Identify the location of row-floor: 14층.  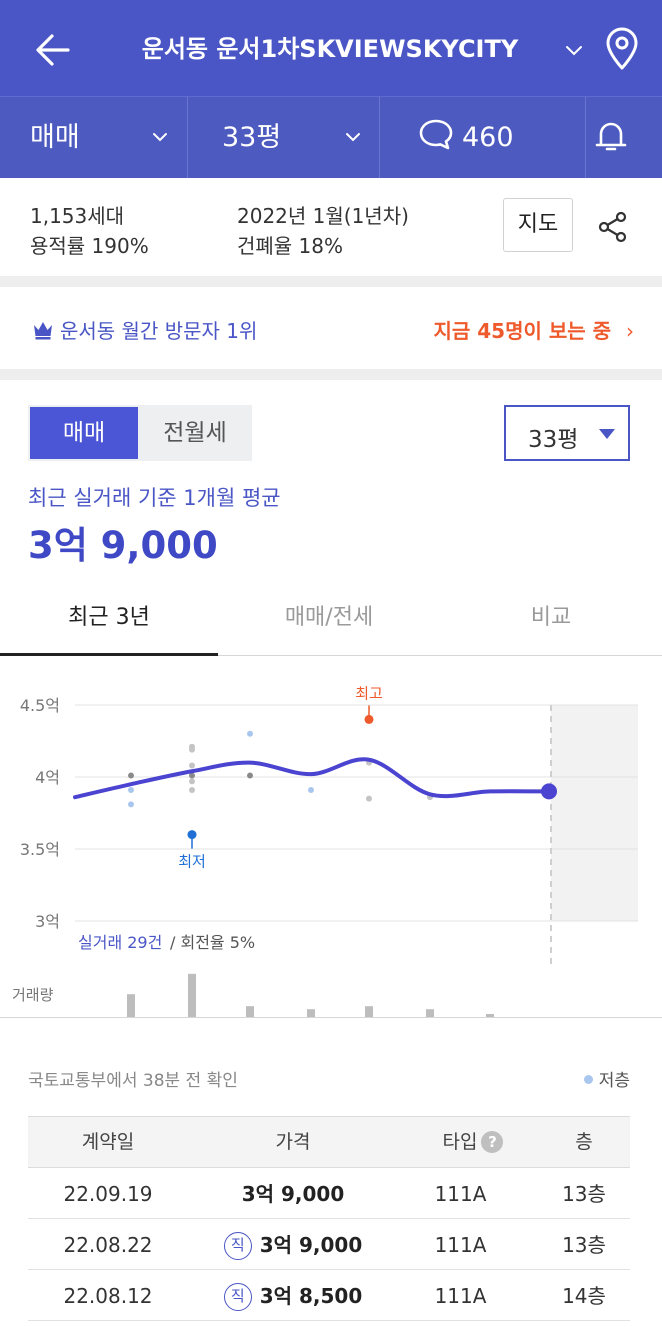
(584, 1296).